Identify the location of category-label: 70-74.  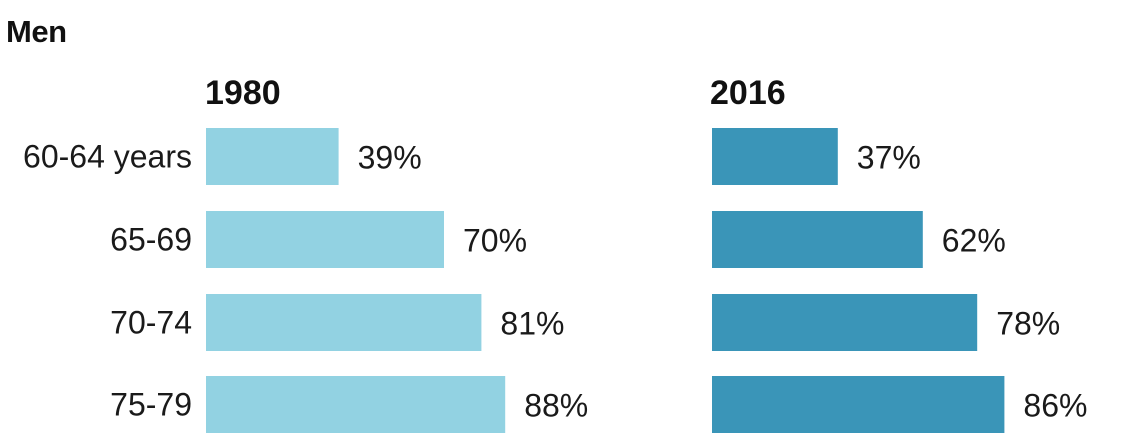
(151, 323).